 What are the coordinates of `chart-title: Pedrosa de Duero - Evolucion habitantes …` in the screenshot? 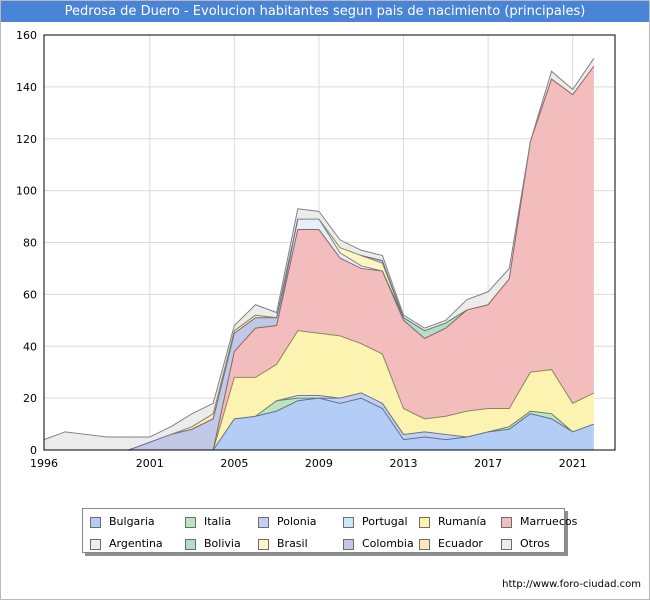 It's located at (325, 11).